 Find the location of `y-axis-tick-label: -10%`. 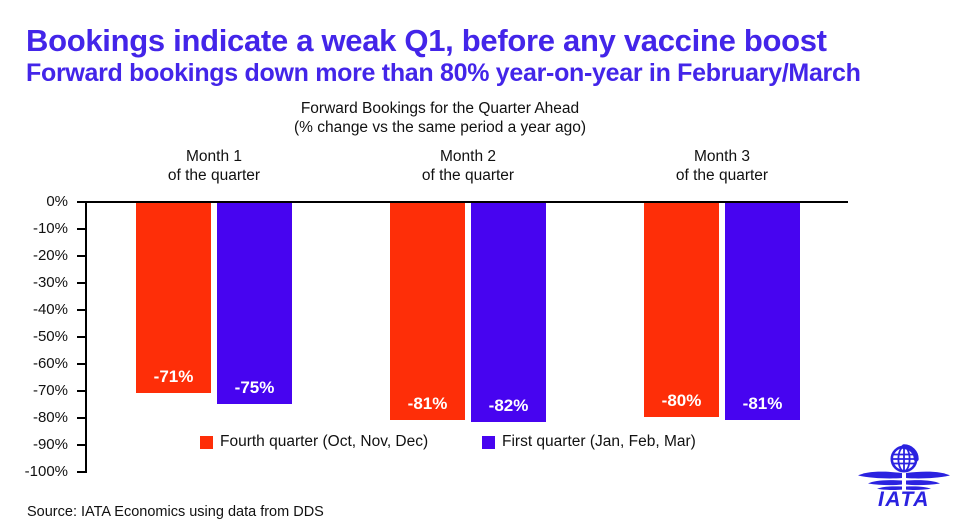

y-axis-tick-label: -10% is located at coordinates (50, 228).